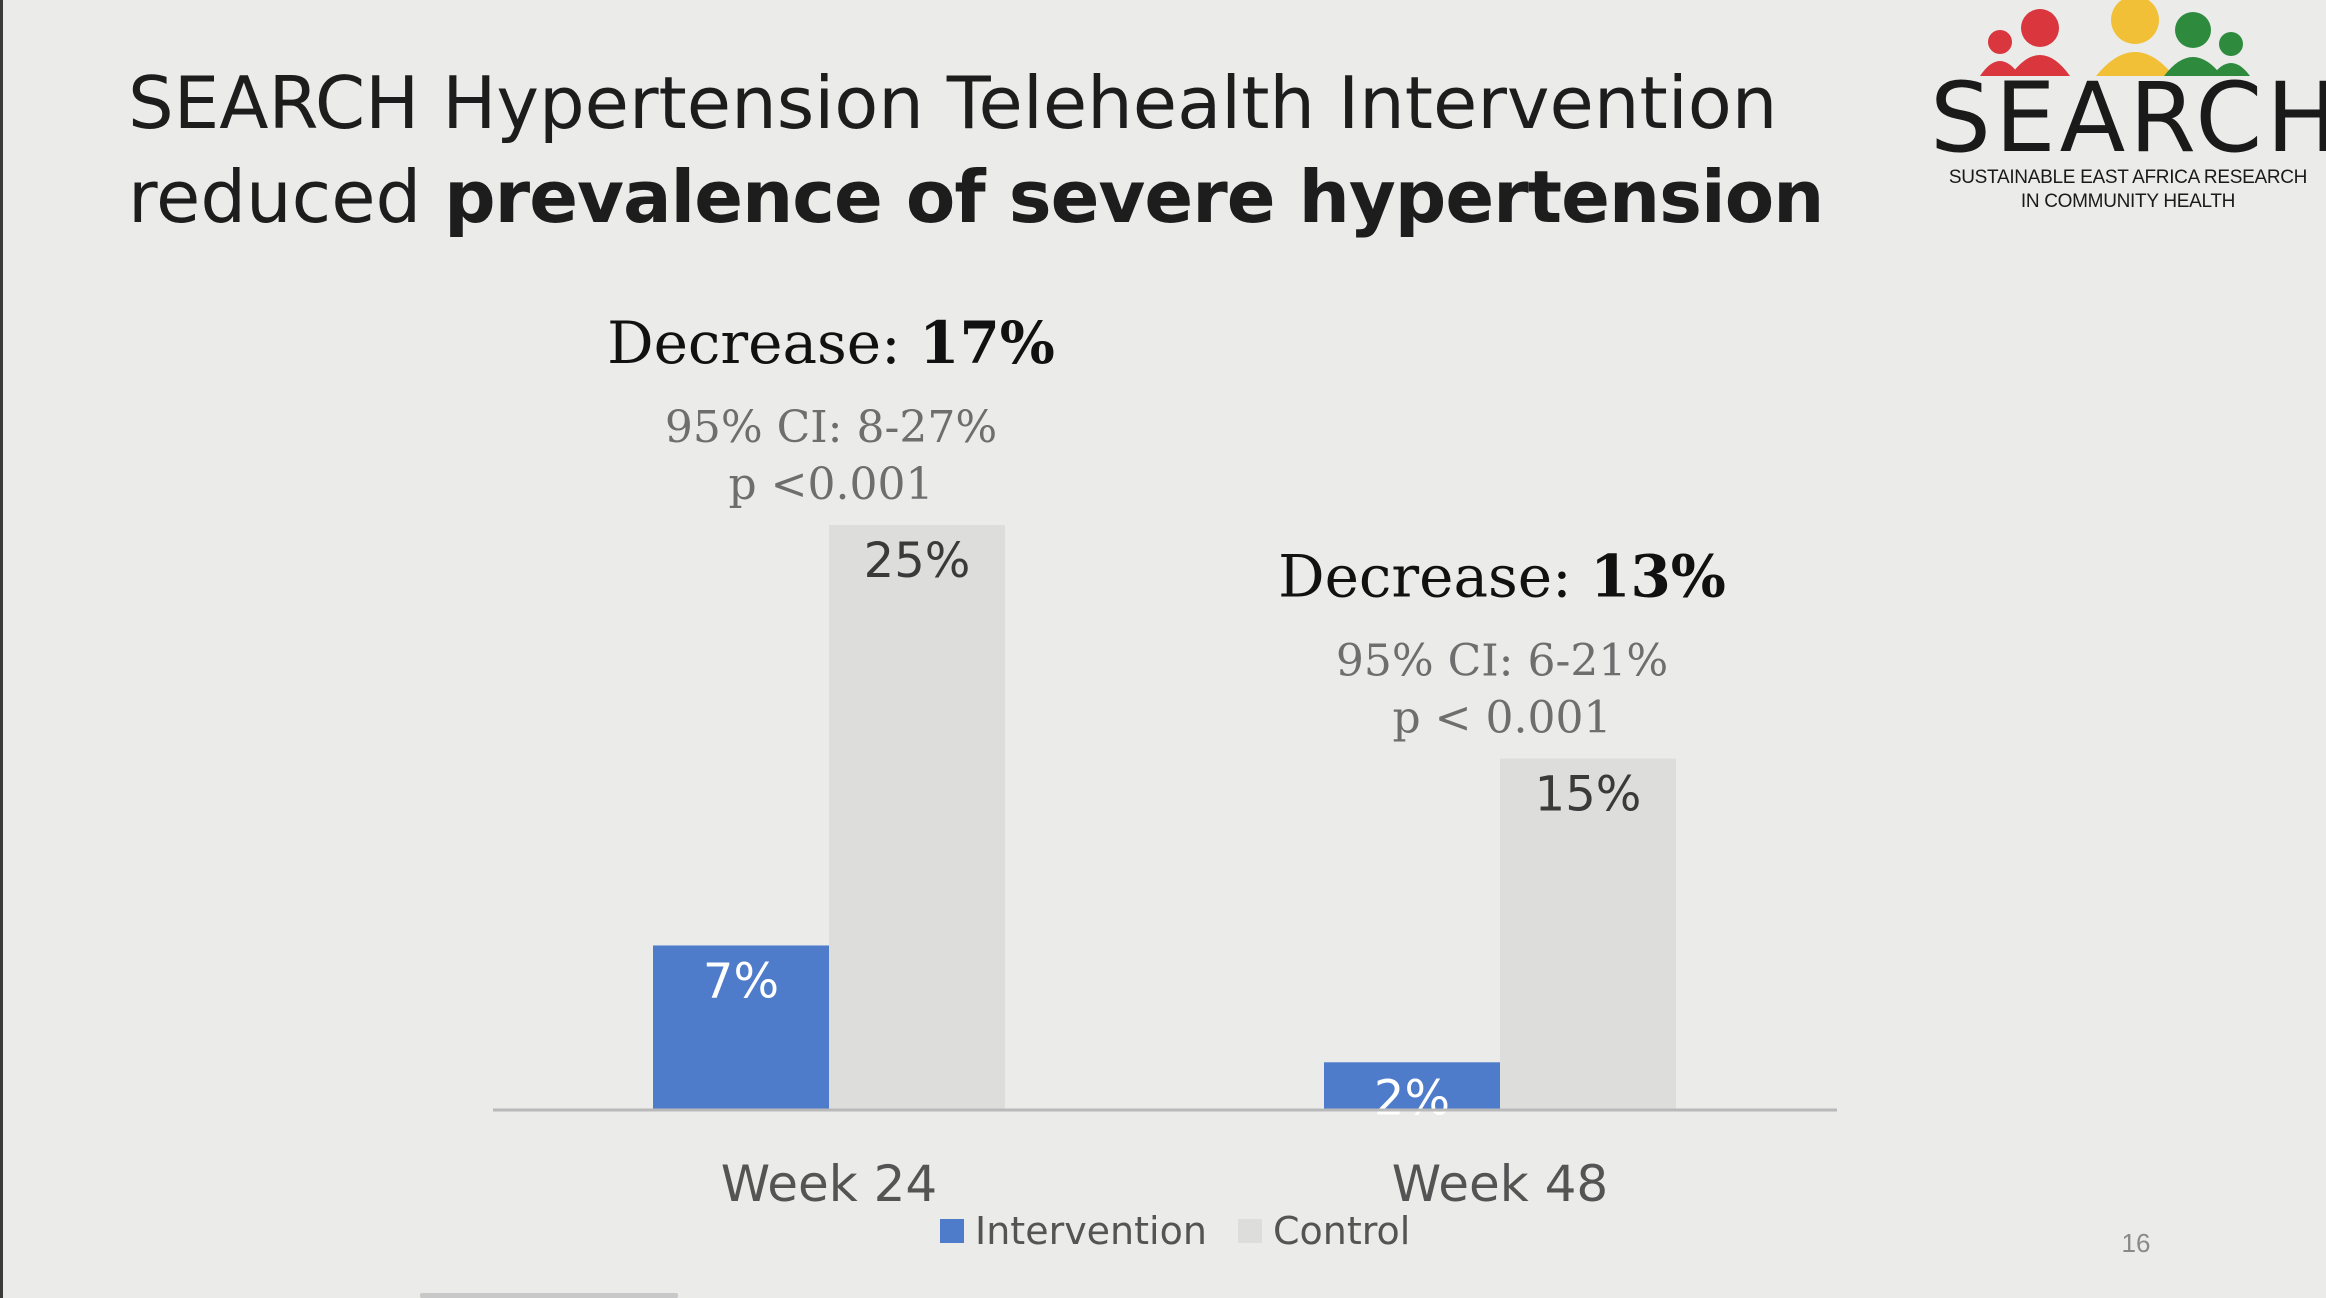  What do you see at coordinates (275, 197) in the screenshot?
I see `title-line-2-plain: reduced` at bounding box center [275, 197].